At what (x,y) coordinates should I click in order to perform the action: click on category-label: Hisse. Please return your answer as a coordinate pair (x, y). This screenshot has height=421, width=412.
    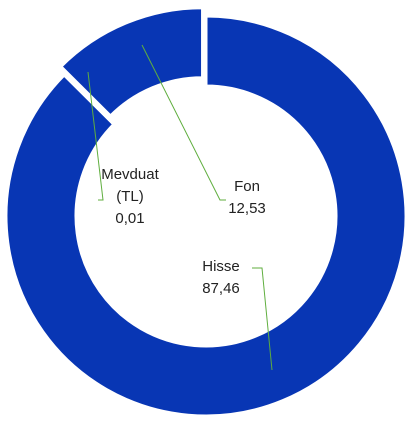
    Looking at the image, I should click on (221, 266).